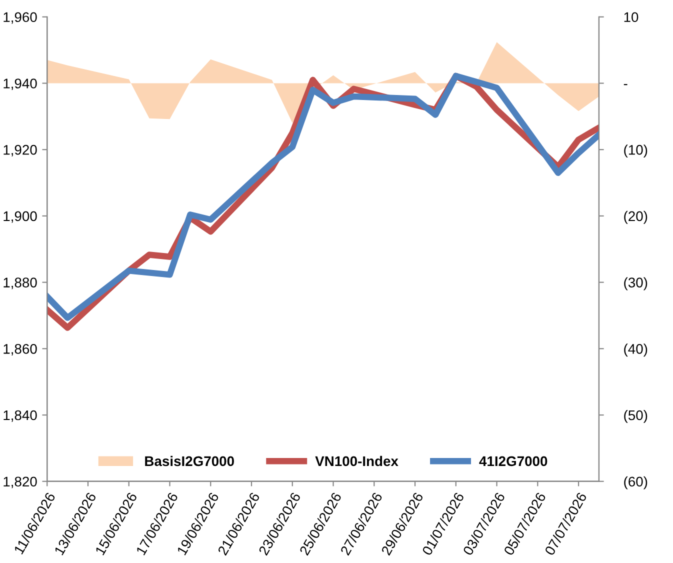  Describe the element at coordinates (20, 482) in the screenshot. I see `y-tick-label: 1,820` at that location.